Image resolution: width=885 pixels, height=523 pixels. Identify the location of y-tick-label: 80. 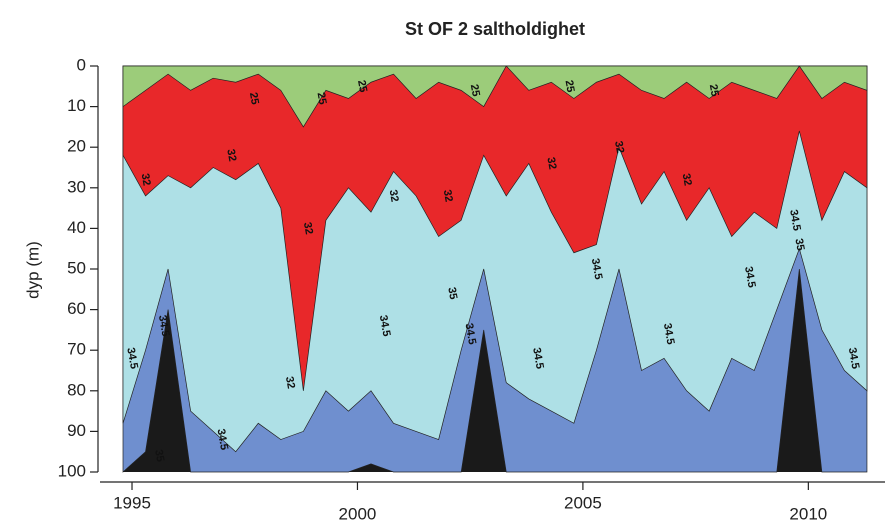
(76, 389).